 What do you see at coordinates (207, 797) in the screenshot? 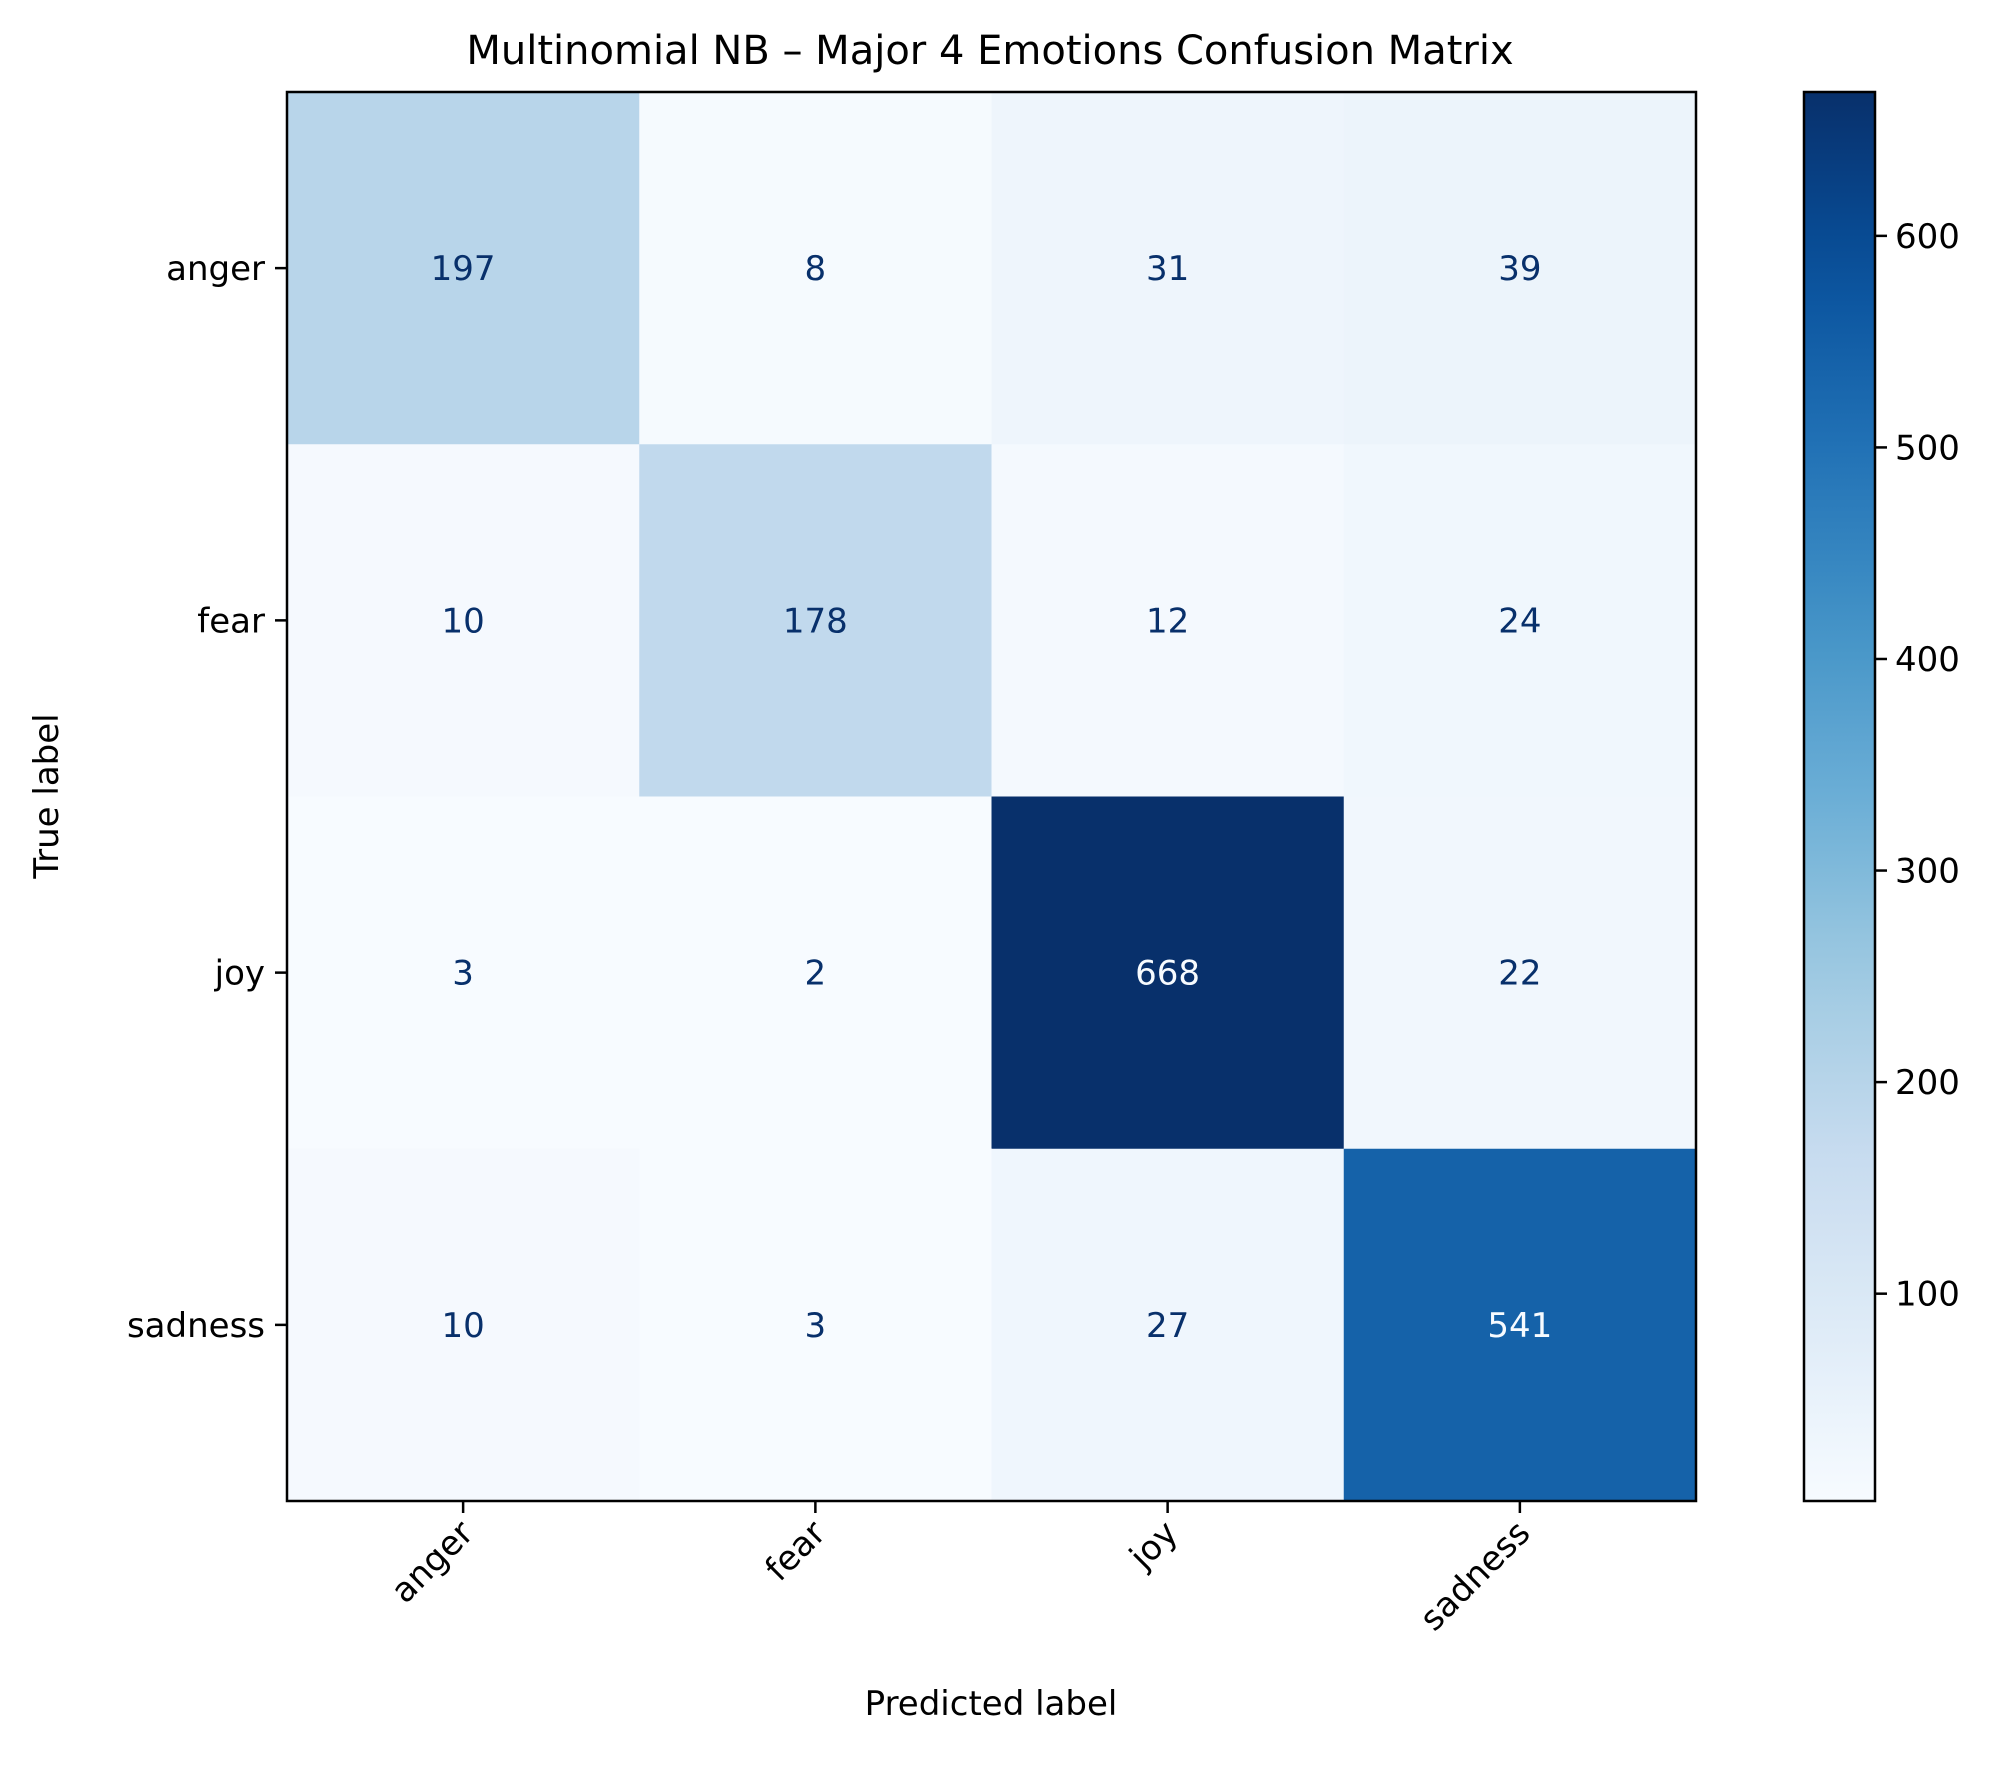
I see `y-axis-ticks: anger fear joy sadness` at bounding box center [207, 797].